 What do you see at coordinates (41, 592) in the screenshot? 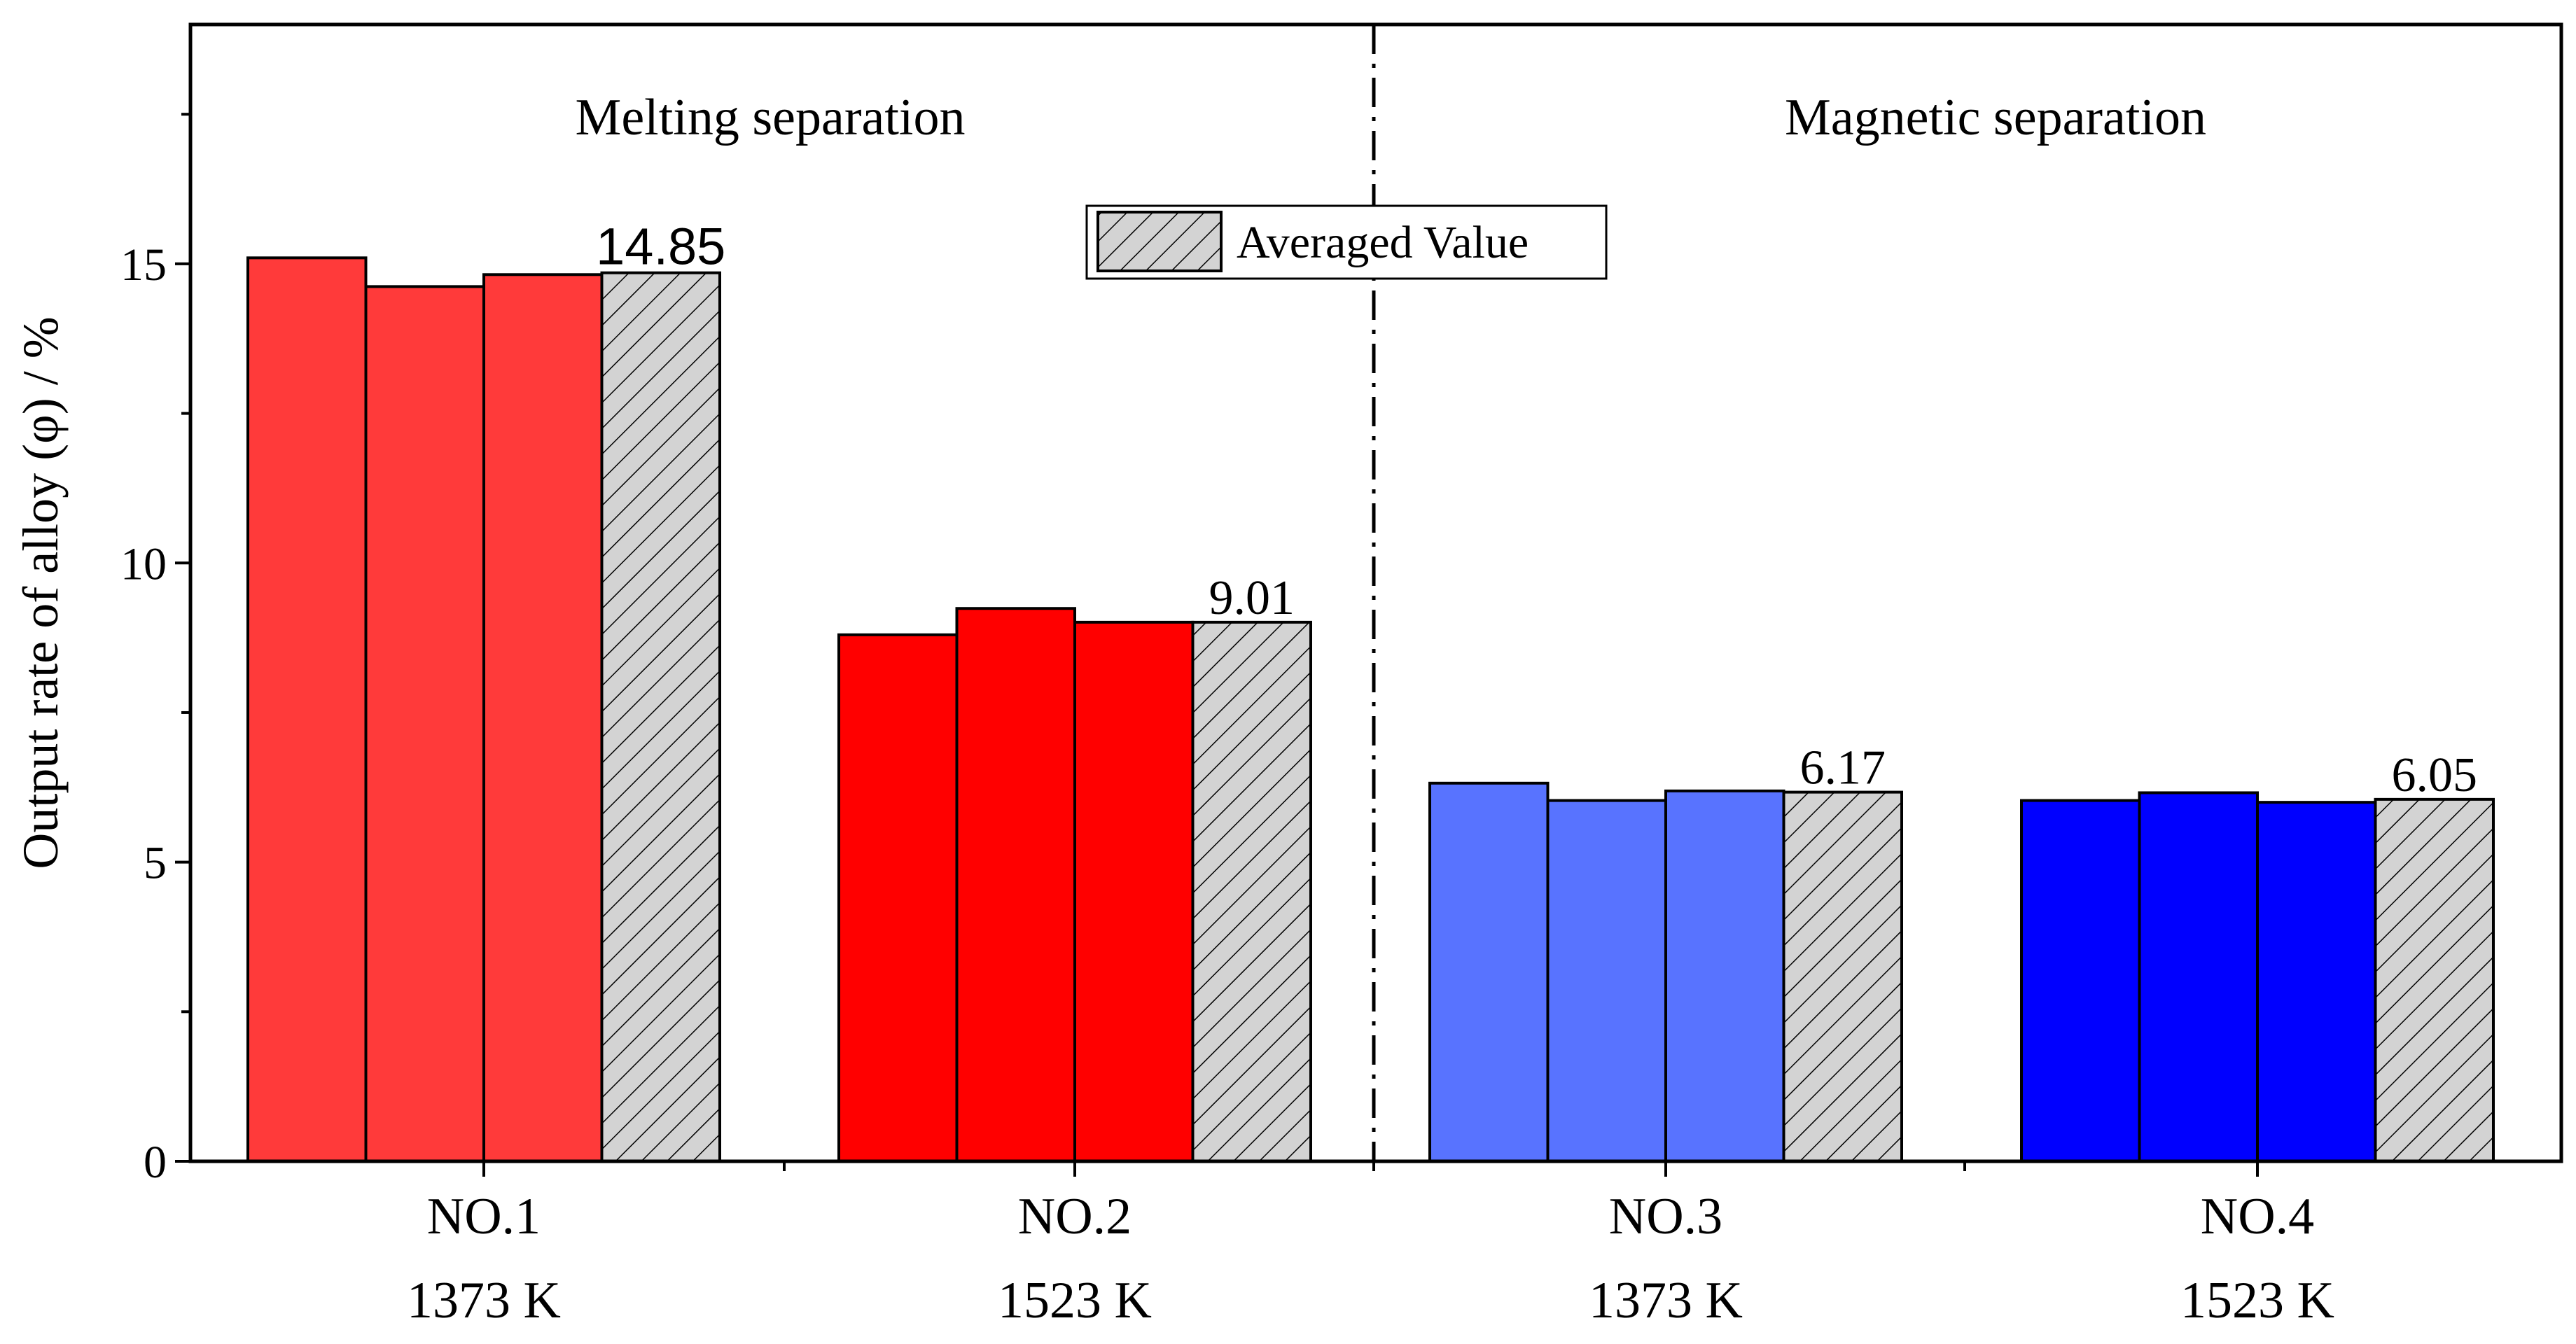
I see `y-axis-title: Output rate of alloy (φ) / %` at bounding box center [41, 592].